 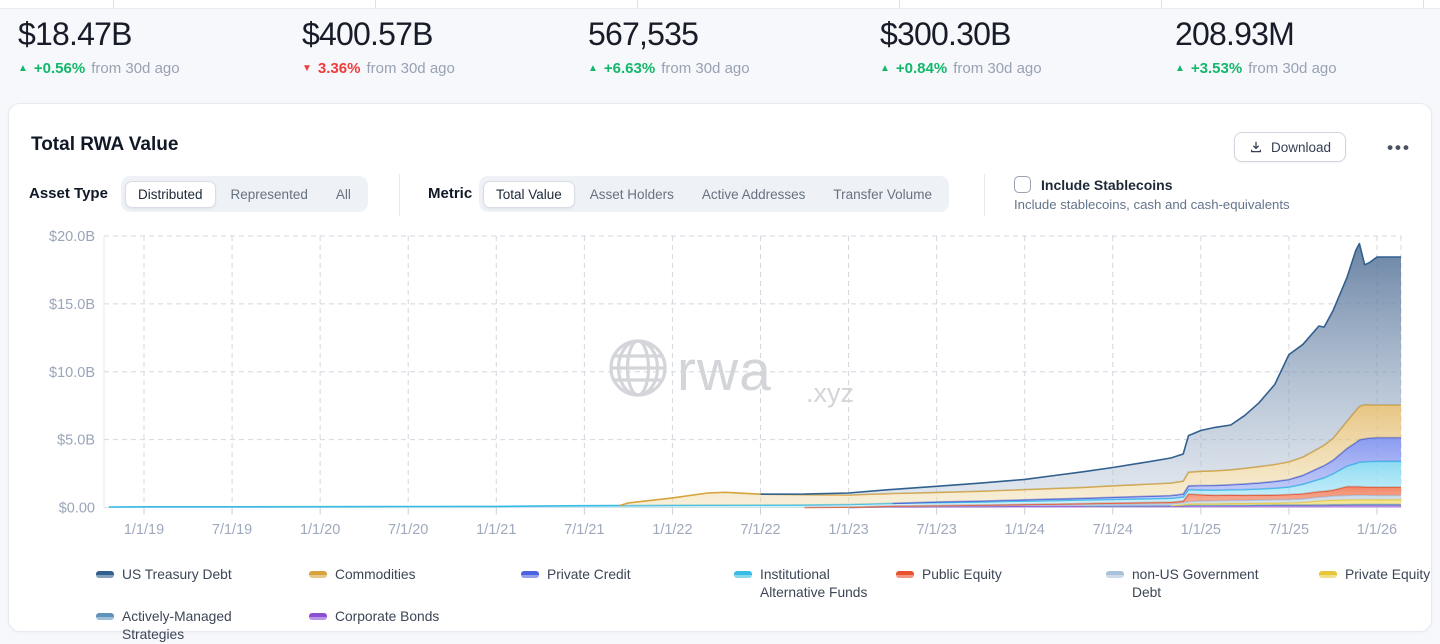 I want to click on x-axis-tick-label: 7/1/20, so click(x=408, y=530).